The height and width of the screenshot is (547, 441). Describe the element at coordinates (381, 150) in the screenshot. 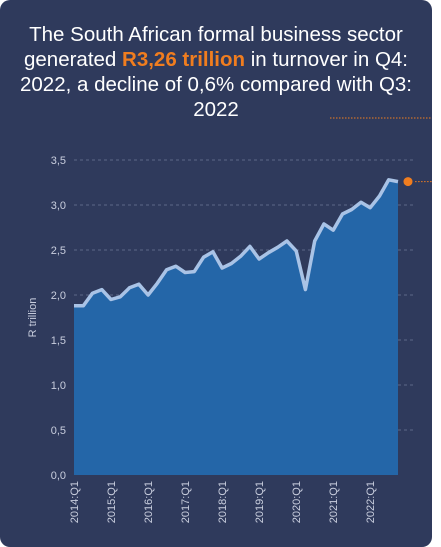

I see `callout-connector` at that location.